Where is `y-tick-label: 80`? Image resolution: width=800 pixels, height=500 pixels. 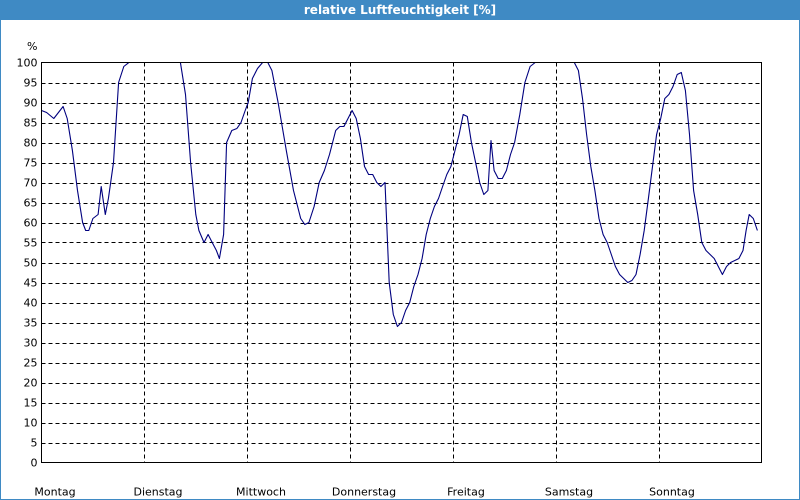 y-tick-label: 80 is located at coordinates (31, 143).